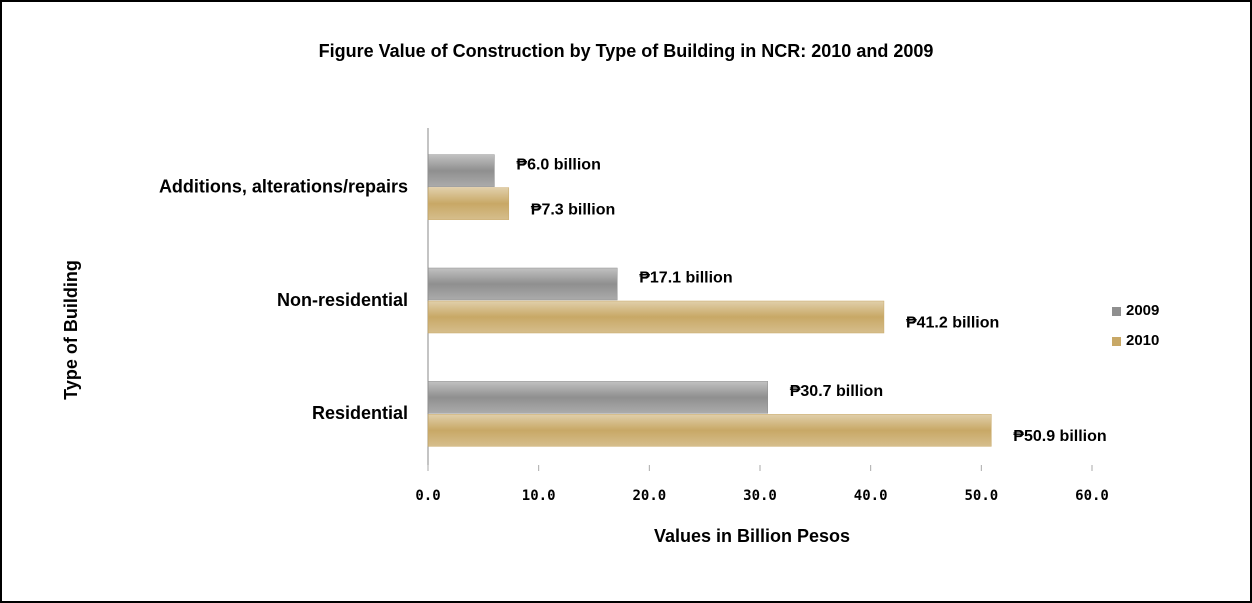 The width and height of the screenshot is (1252, 603). I want to click on value-label: ₱41.2 billion, so click(952, 323).